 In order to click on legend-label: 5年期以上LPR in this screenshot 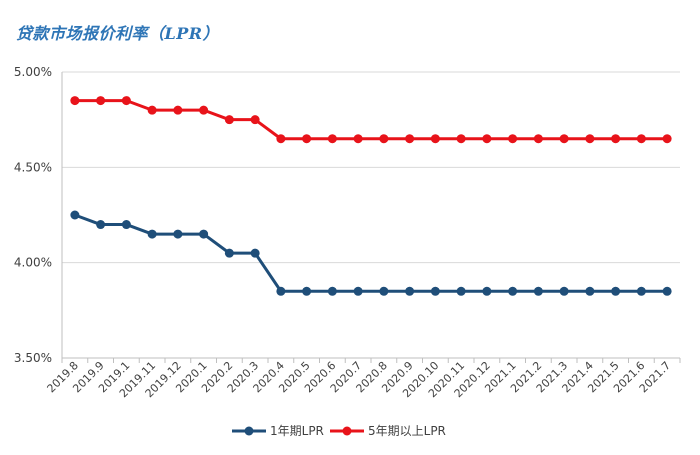, I will do `click(407, 431)`.